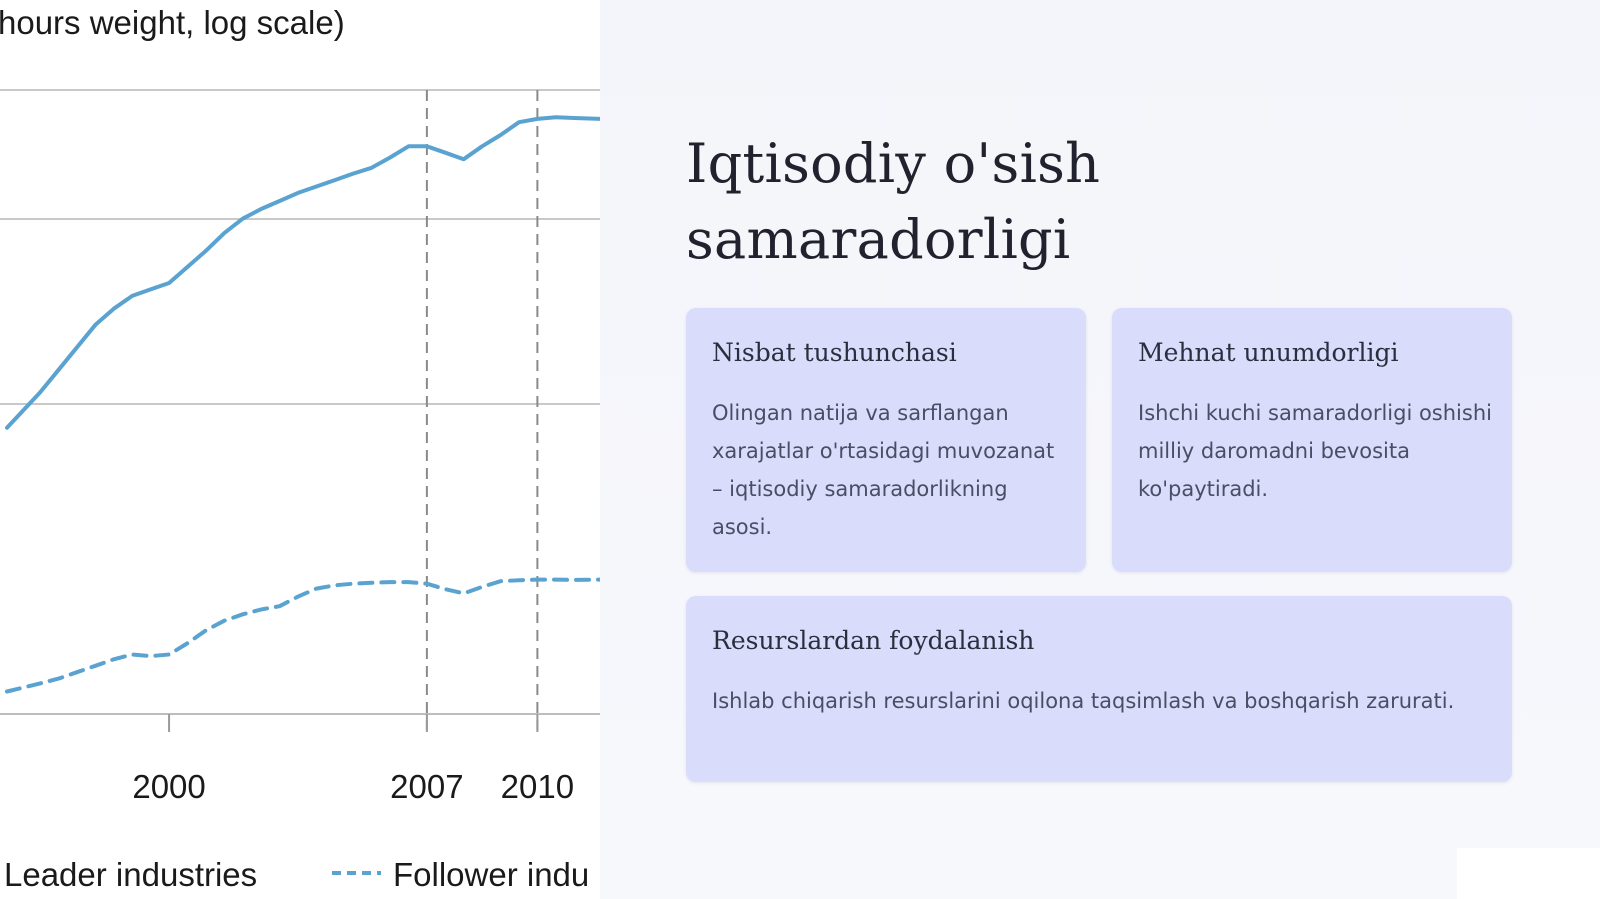 This screenshot has height=899, width=1600. Describe the element at coordinates (893, 202) in the screenshot. I see `slide-title: Iqtisodiy o'sish samaradorligi` at that location.